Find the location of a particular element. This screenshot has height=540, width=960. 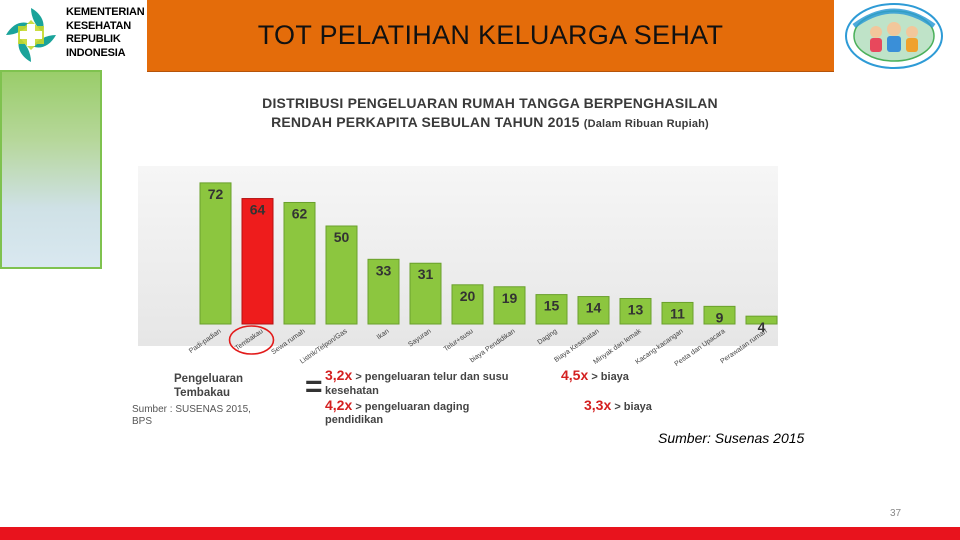

bar-value-label: 14 is located at coordinates (594, 308).